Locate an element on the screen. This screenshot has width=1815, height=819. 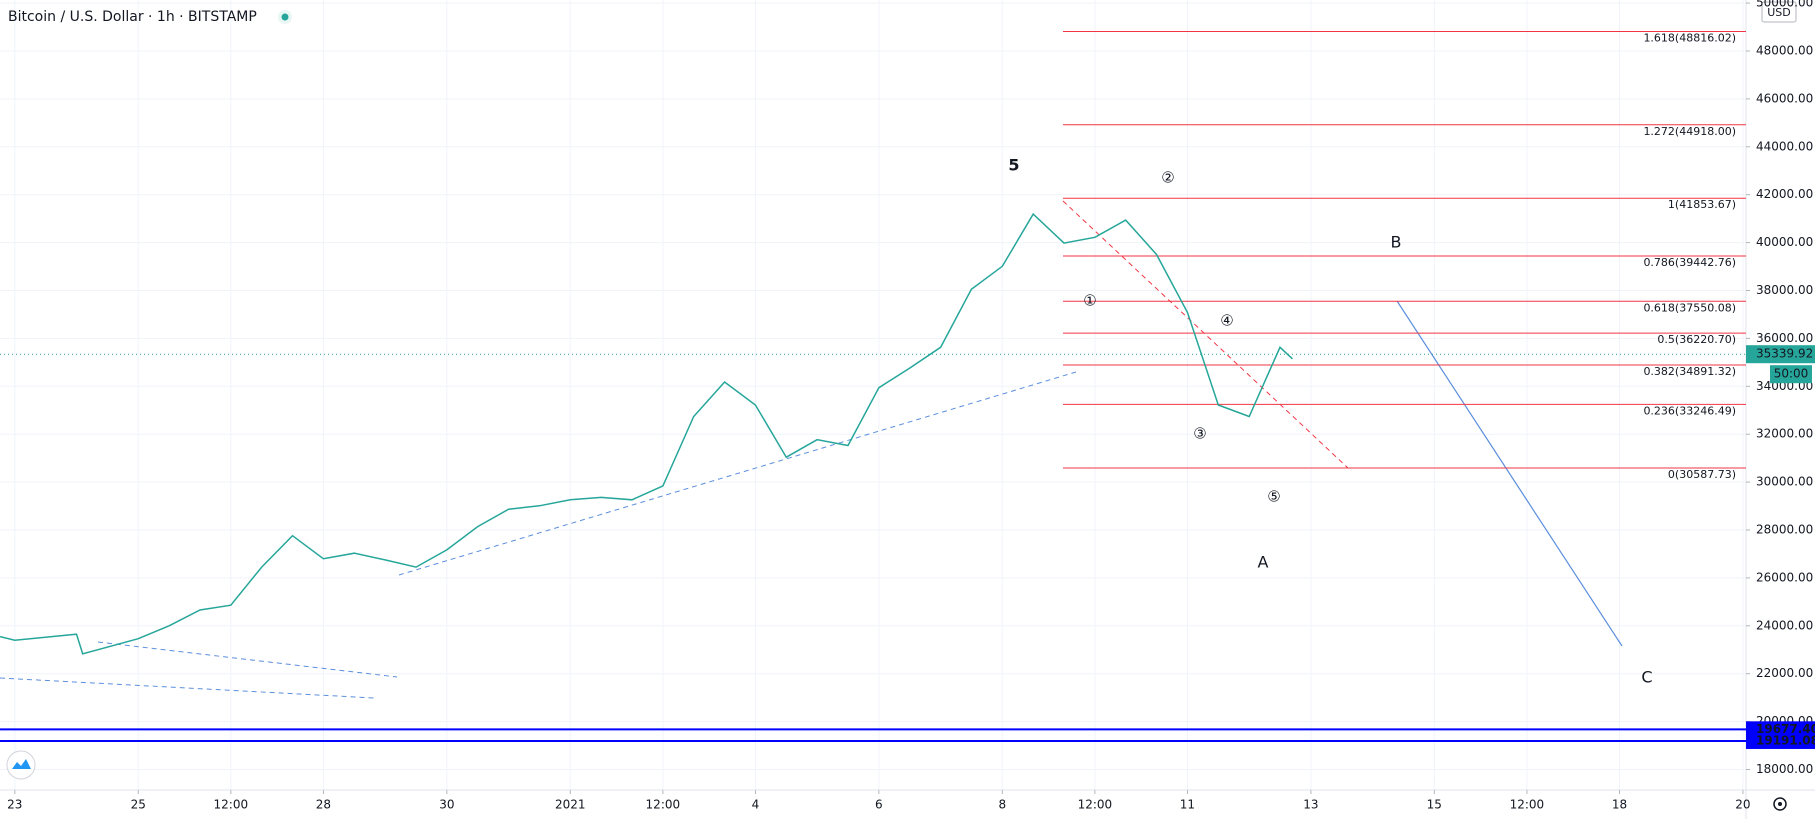
y-tick-label: 42000.00 is located at coordinates (1784, 194).